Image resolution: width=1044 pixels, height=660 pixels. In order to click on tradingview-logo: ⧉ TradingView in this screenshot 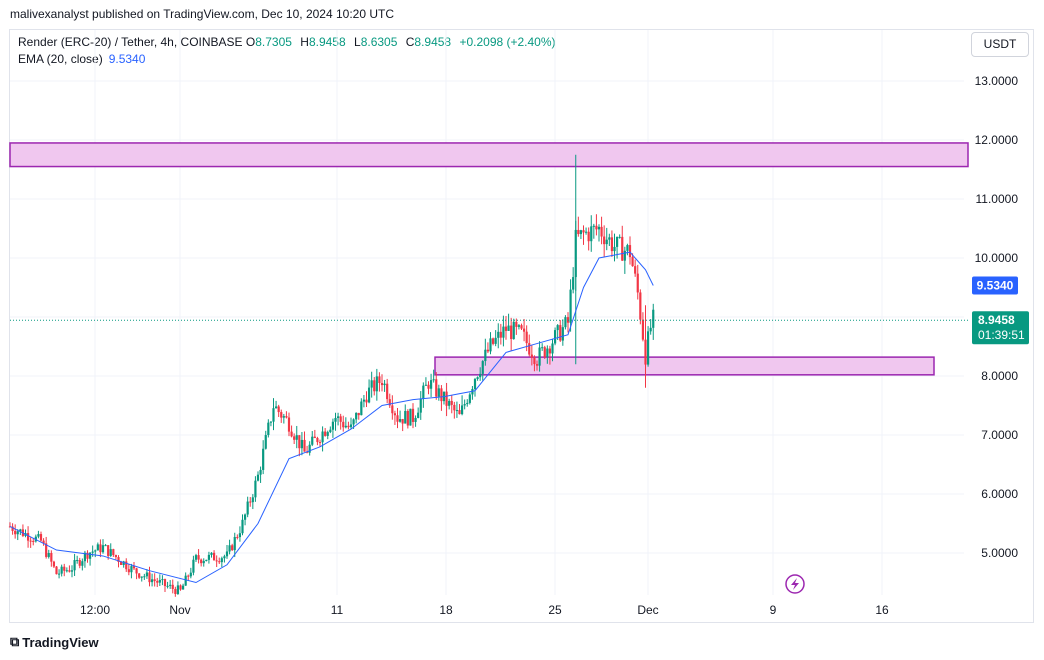, I will do `click(54, 642)`.